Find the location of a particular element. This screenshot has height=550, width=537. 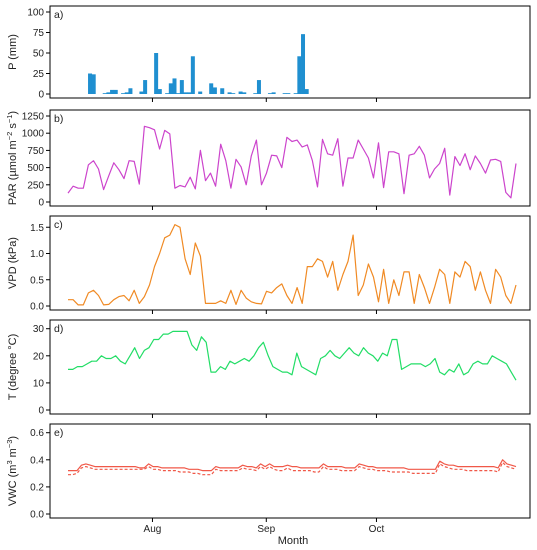

y-tick-label: 250 is located at coordinates (35, 185).